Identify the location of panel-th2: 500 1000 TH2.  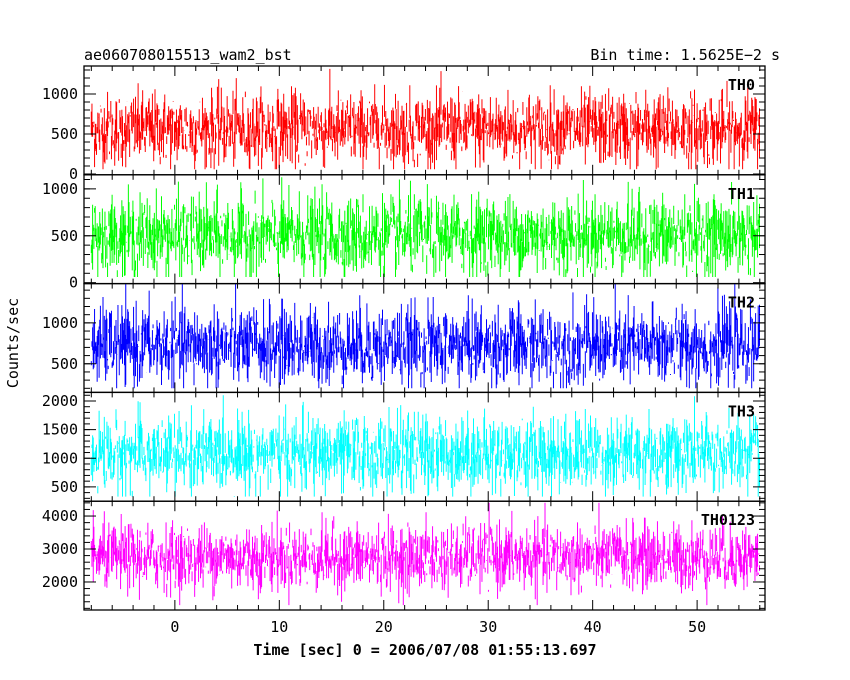
(404, 338).